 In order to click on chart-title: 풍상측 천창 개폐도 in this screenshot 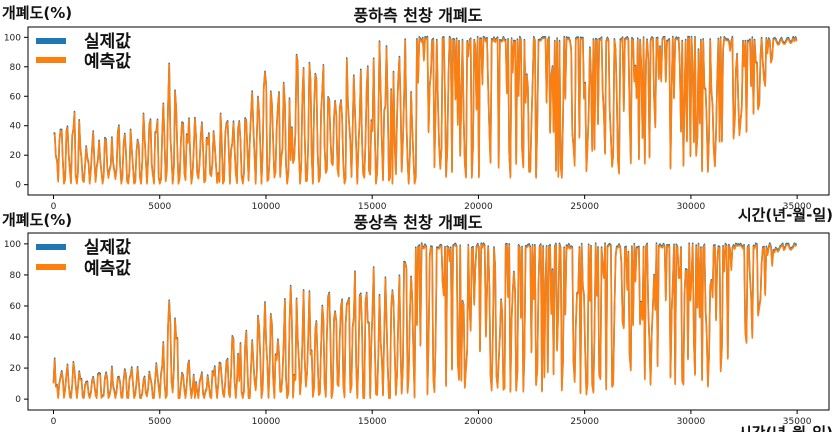, I will do `click(418, 222)`.